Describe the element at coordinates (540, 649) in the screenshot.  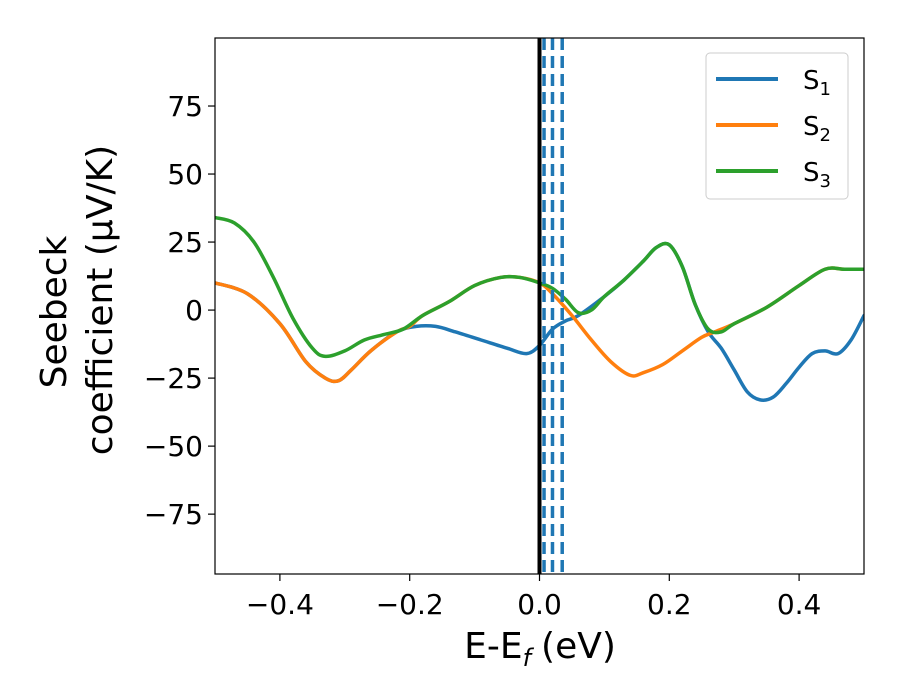
I see `x-axis-title: E-Ef (eV)` at that location.